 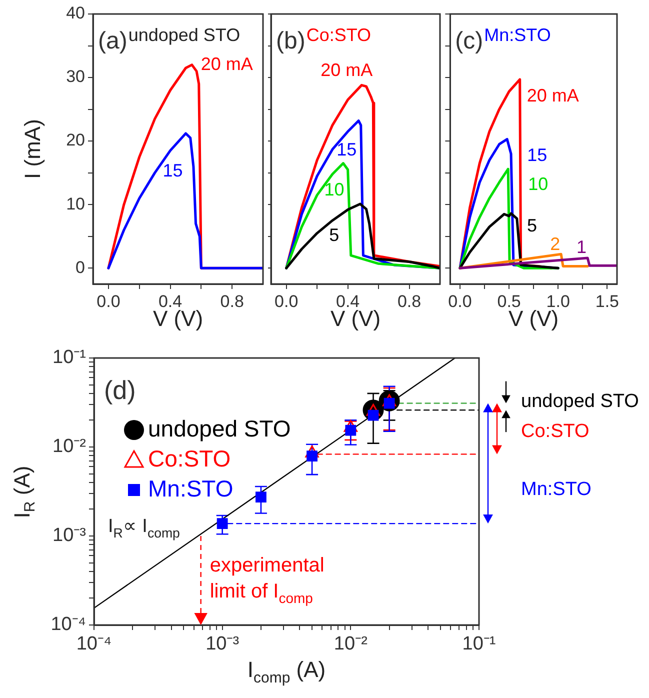 I want to click on y-tick-label: 10⁻³, so click(x=69, y=535).